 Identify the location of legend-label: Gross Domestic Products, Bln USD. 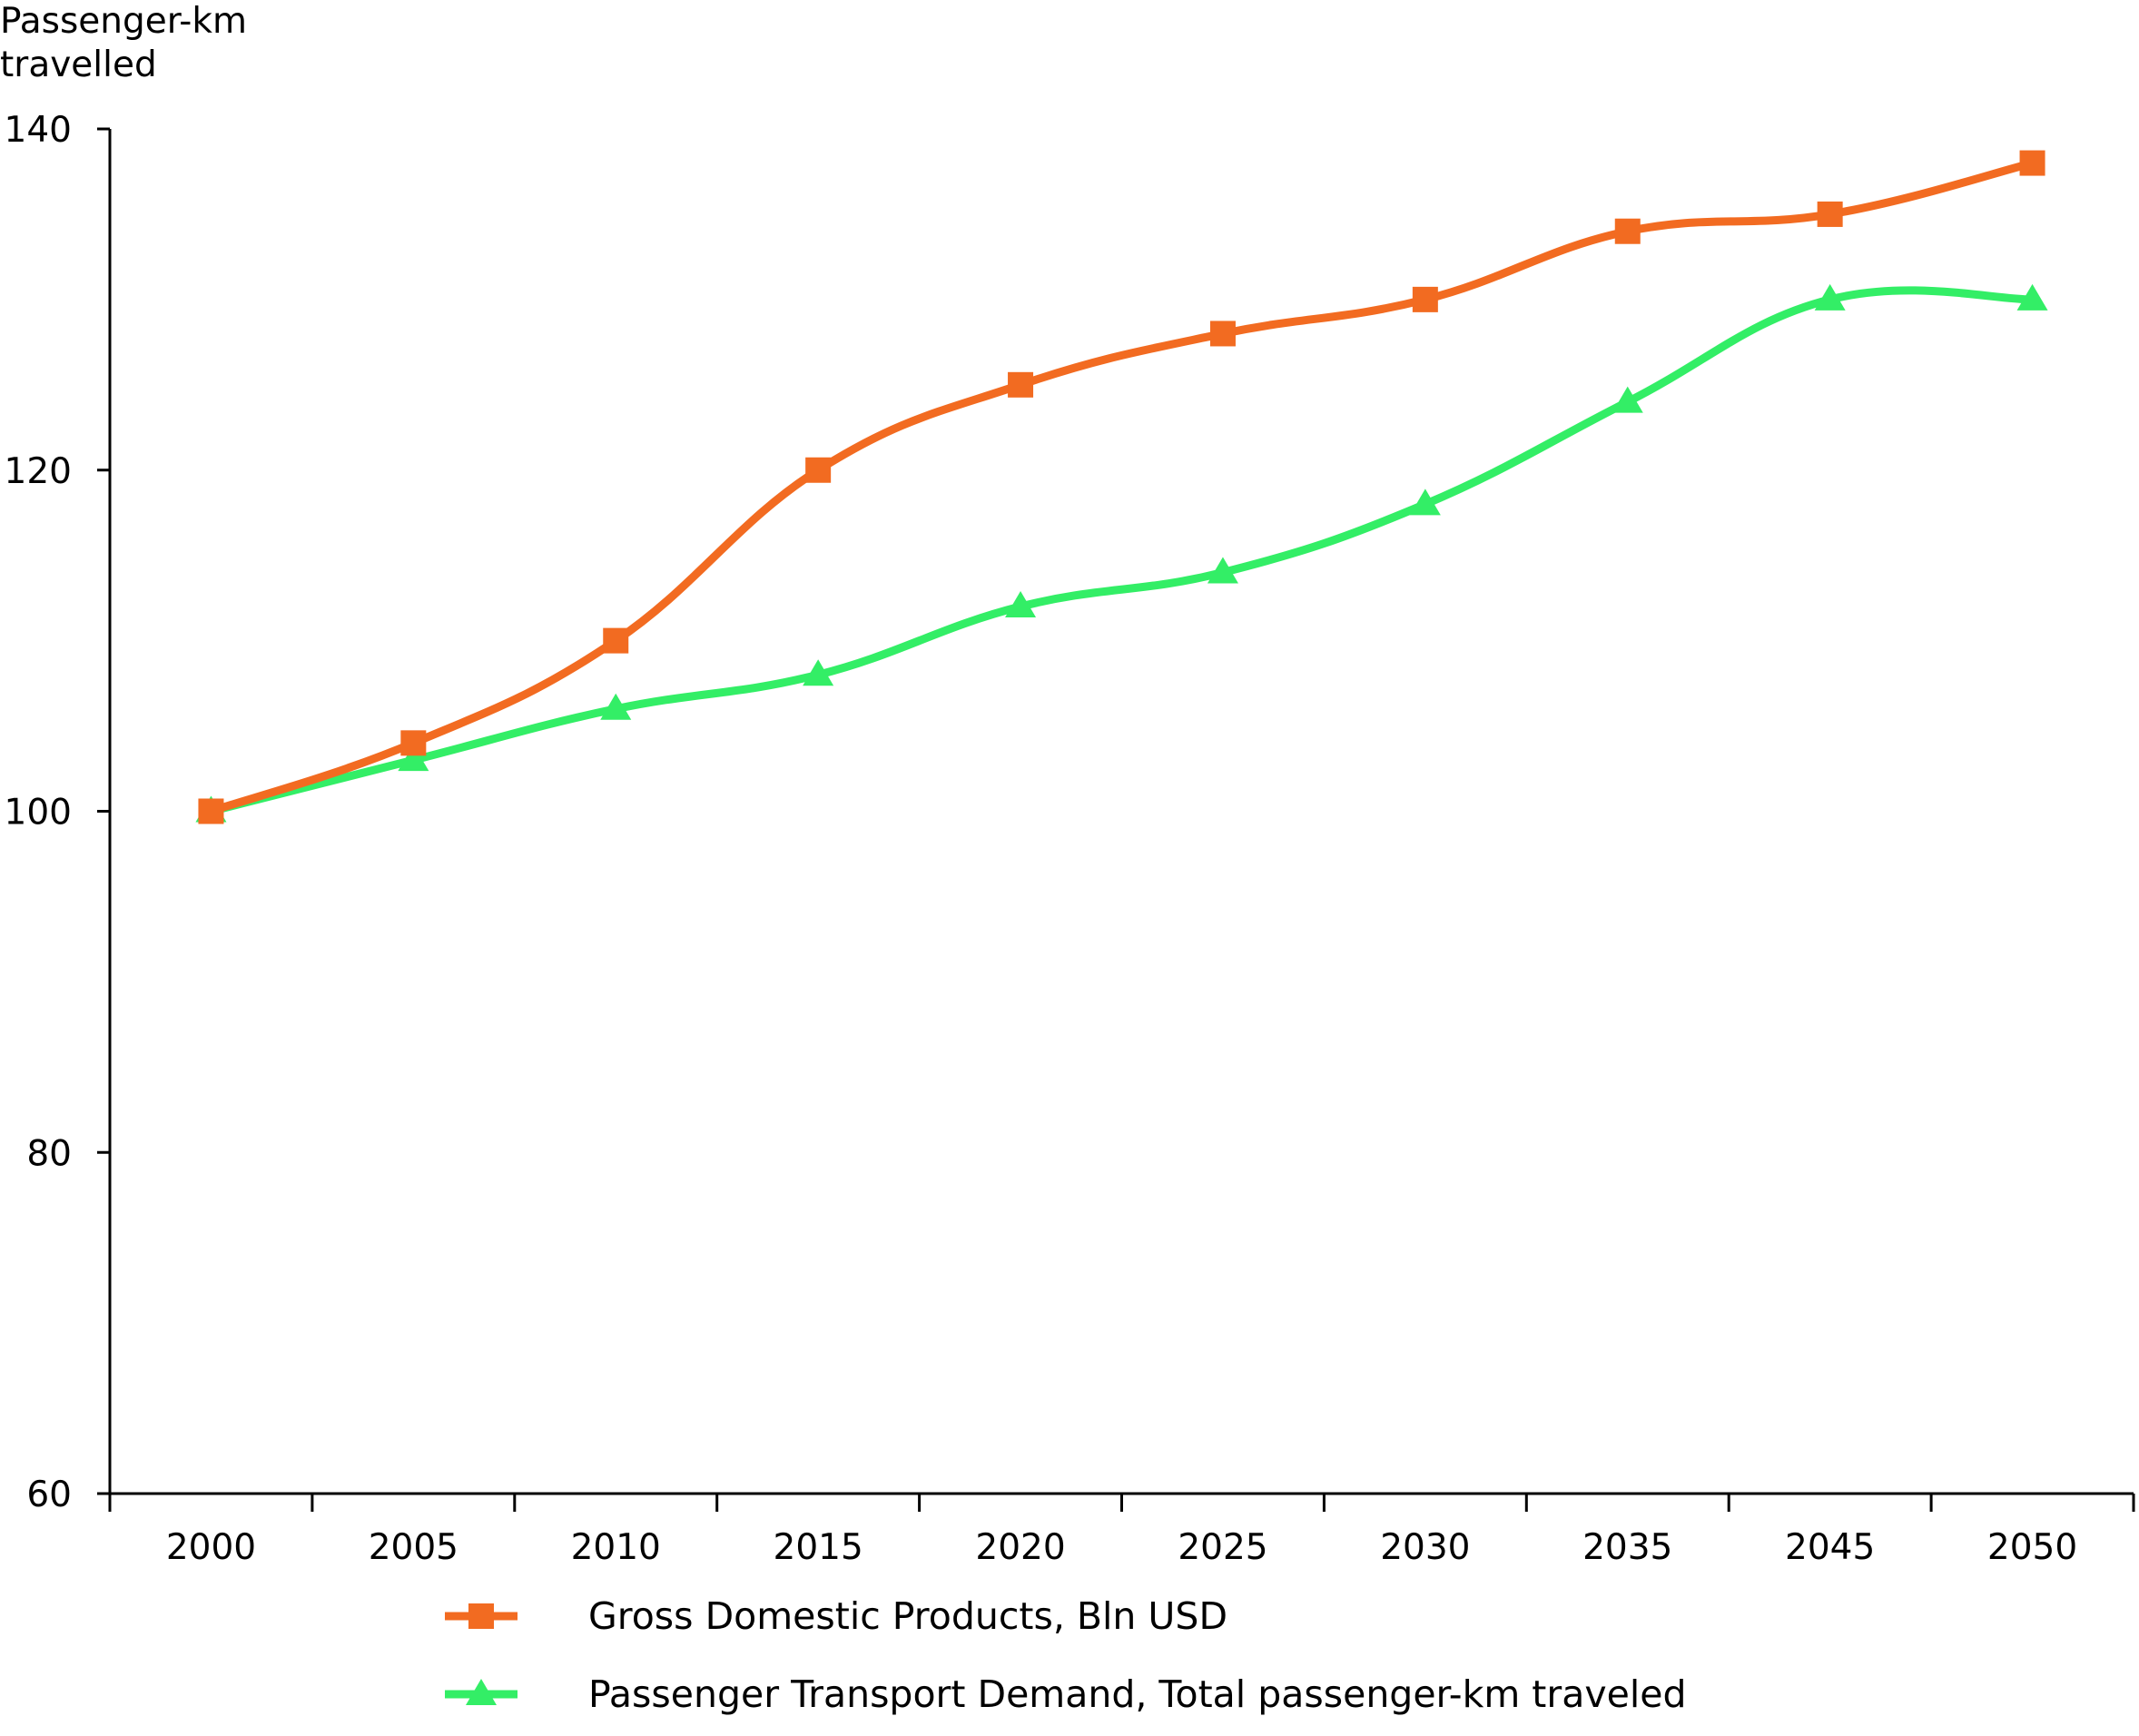
(908, 1616).